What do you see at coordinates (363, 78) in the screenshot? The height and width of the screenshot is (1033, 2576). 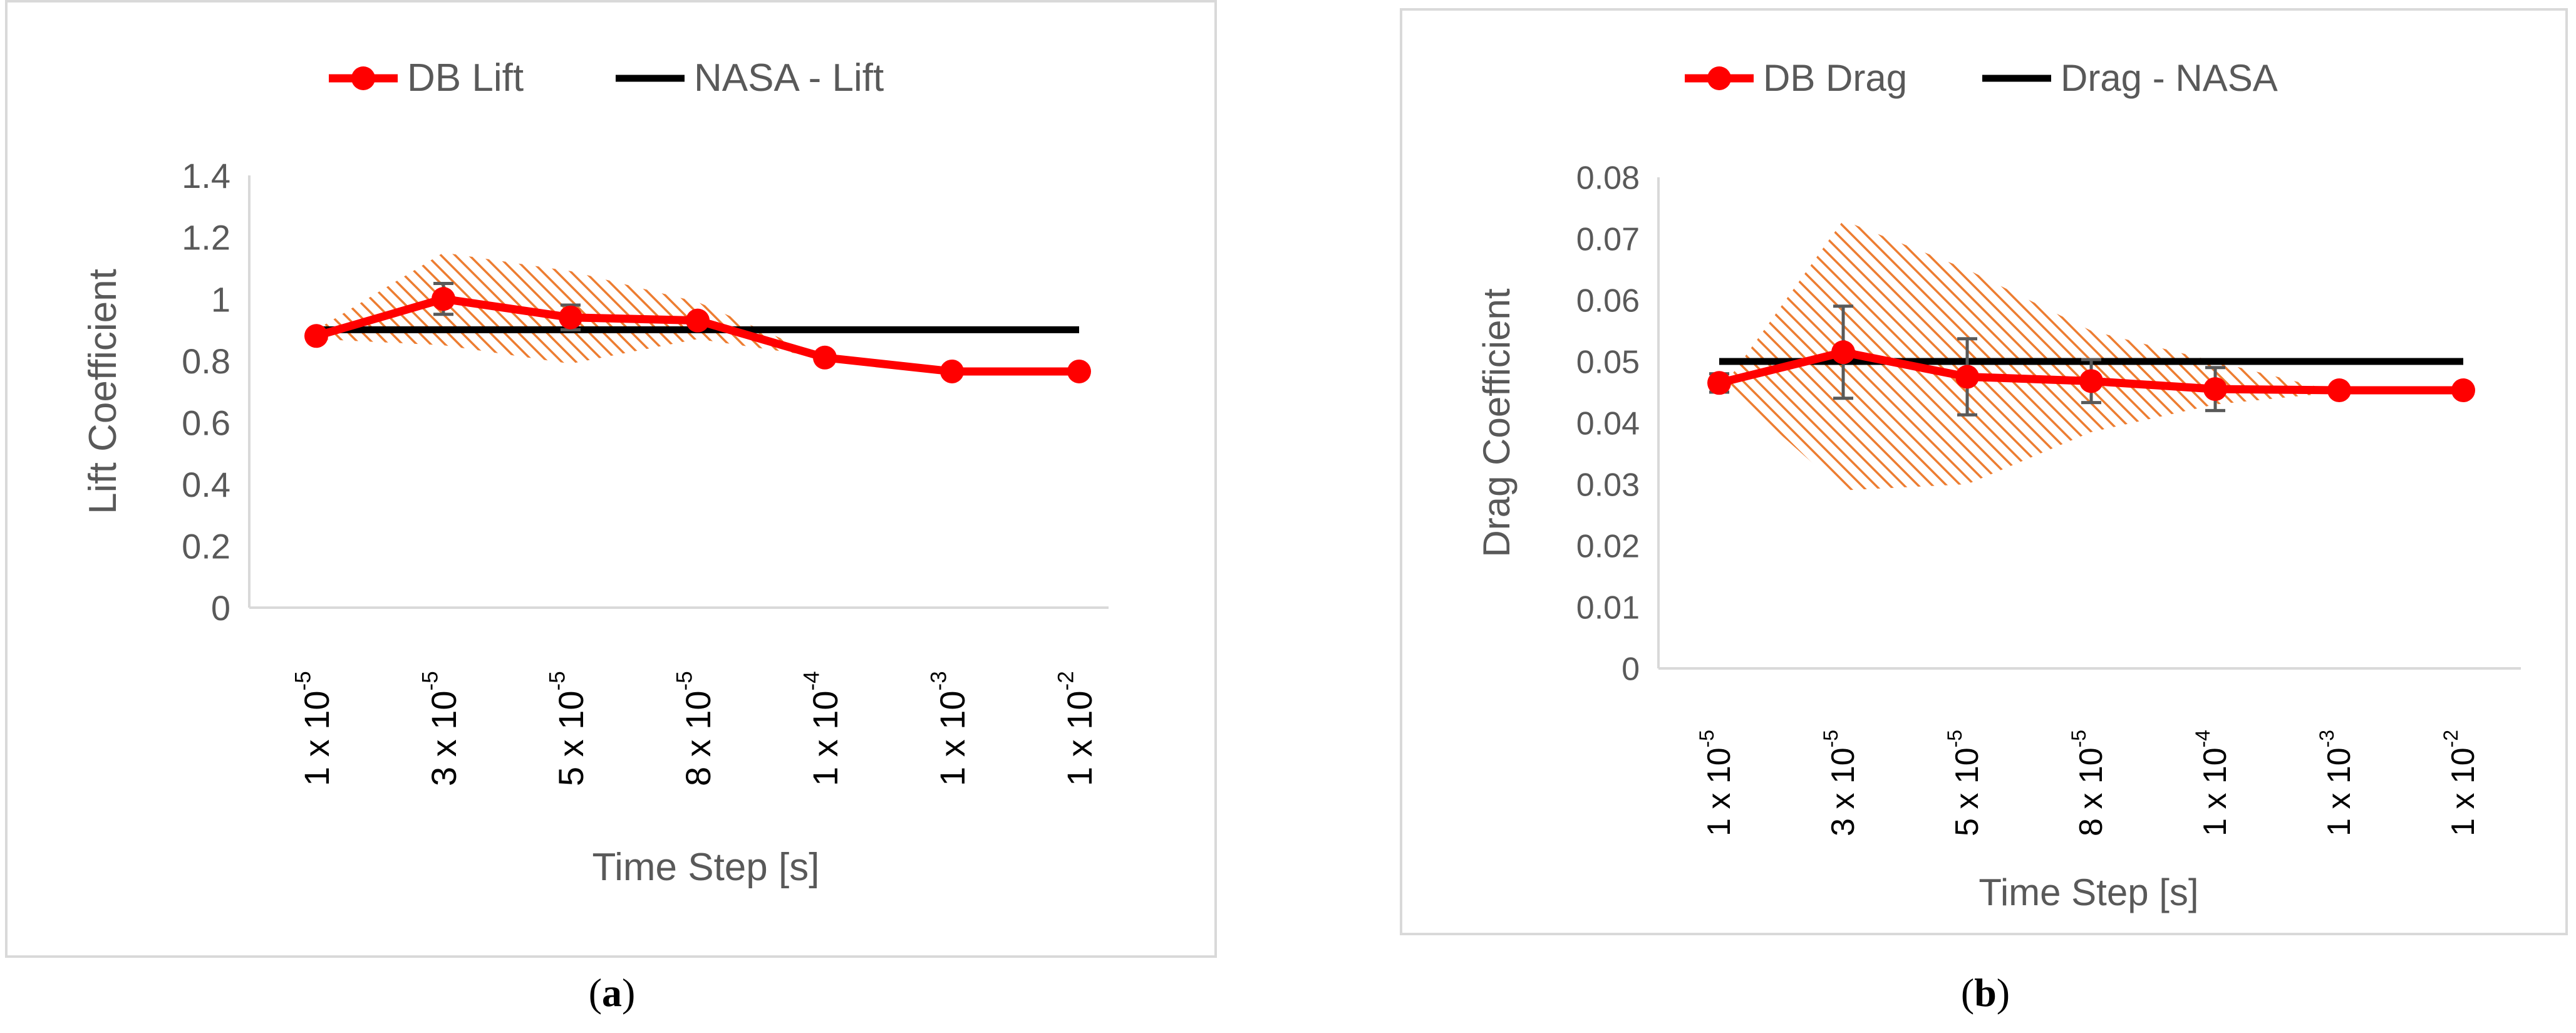 I see `legend-marker-a` at bounding box center [363, 78].